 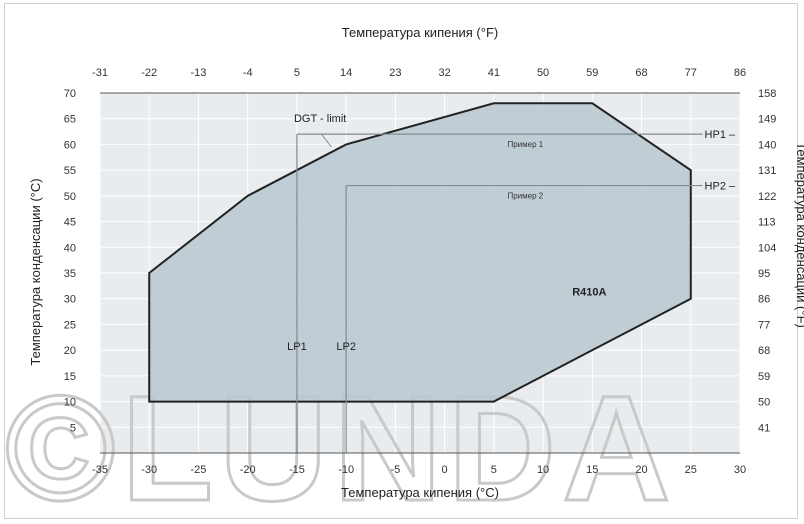 I want to click on x-tick-label-top: 50, so click(x=543, y=73).